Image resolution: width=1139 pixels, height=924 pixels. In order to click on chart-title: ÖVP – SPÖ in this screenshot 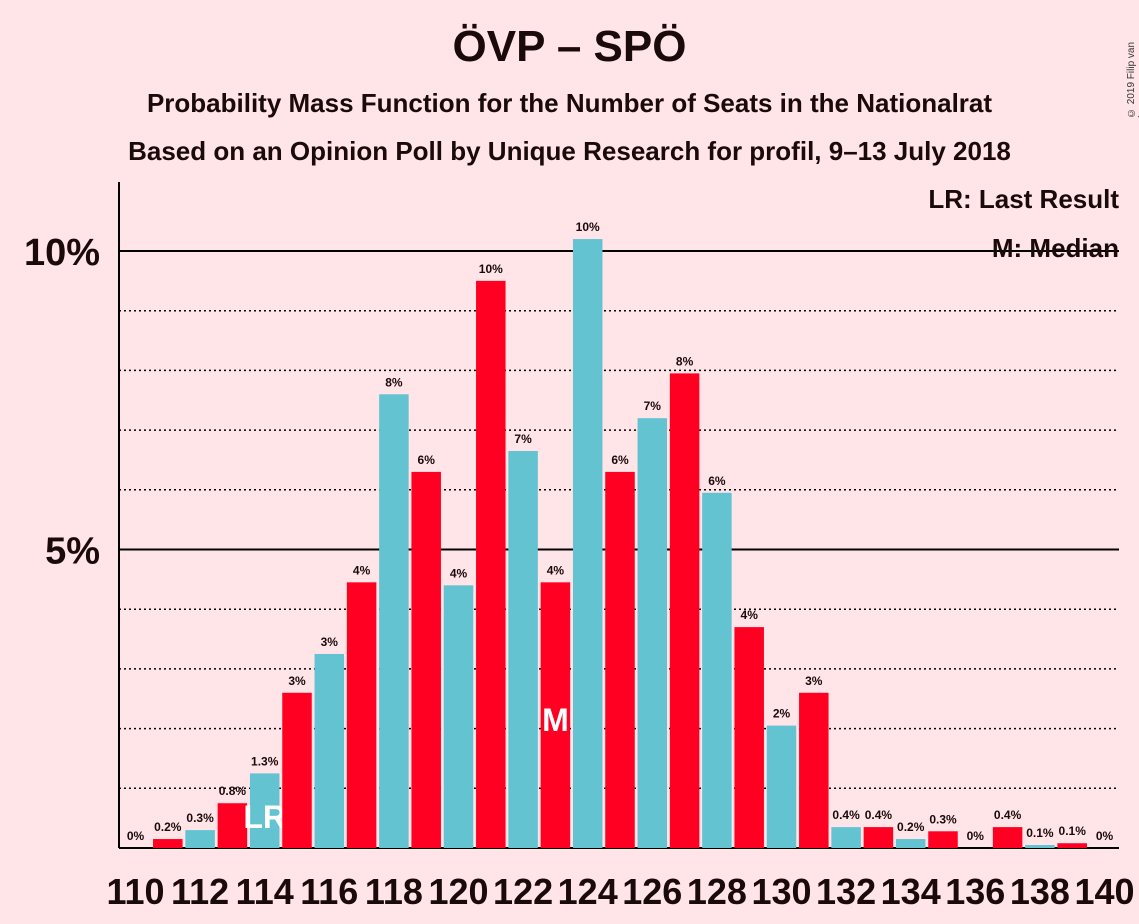, I will do `click(569, 46)`.